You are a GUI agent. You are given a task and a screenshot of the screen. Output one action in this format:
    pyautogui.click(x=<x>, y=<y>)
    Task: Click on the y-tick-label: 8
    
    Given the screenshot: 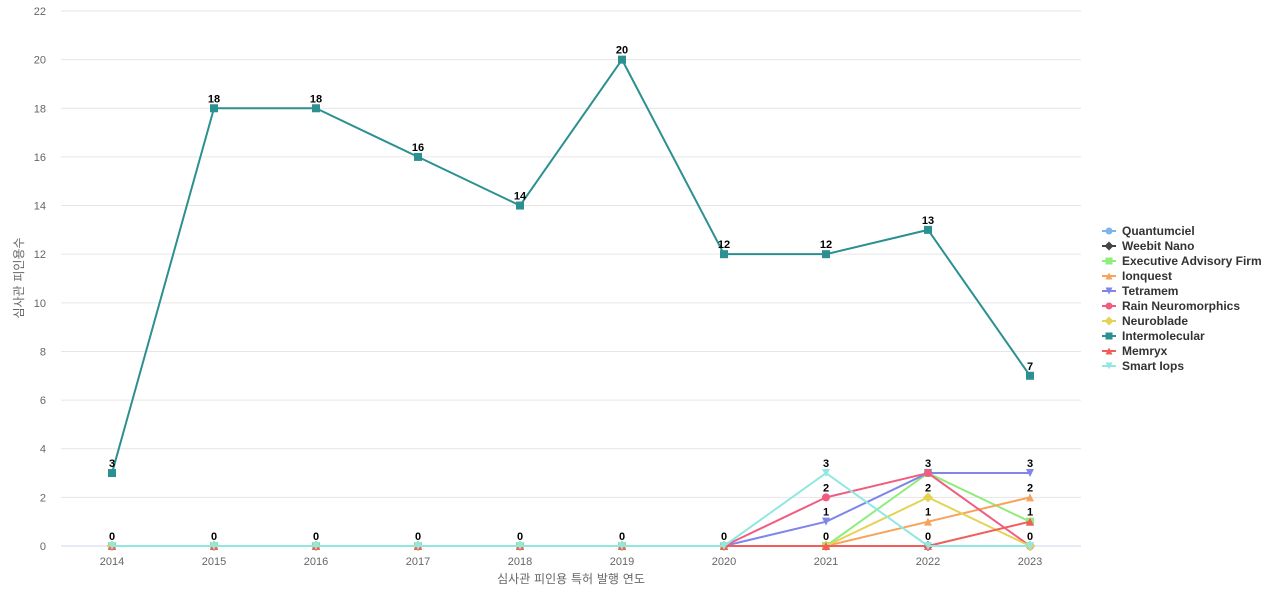 What is the action you would take?
    pyautogui.click(x=43, y=352)
    